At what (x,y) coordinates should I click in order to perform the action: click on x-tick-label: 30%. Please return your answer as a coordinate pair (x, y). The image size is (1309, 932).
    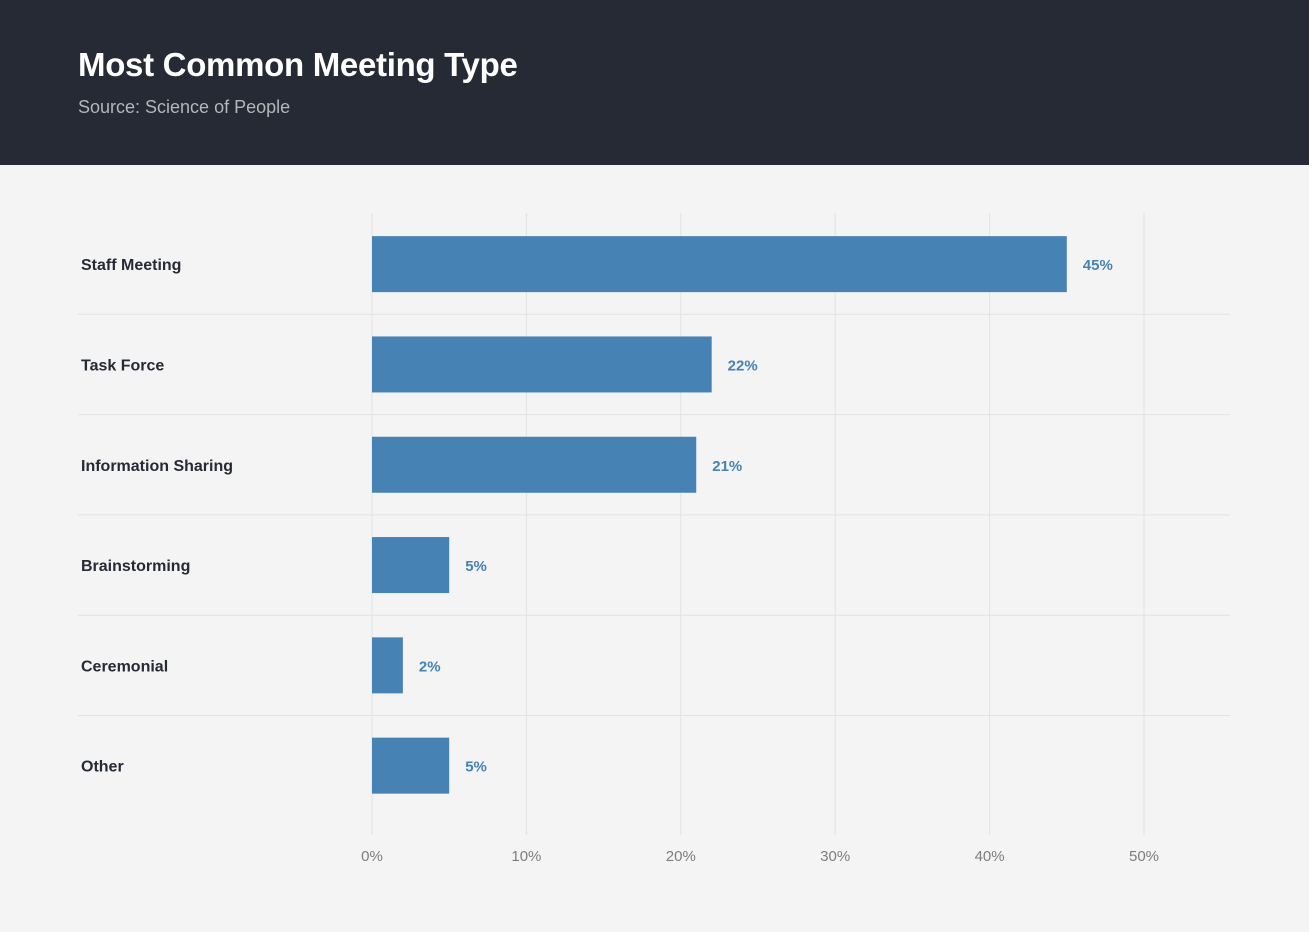
    Looking at the image, I should click on (835, 856).